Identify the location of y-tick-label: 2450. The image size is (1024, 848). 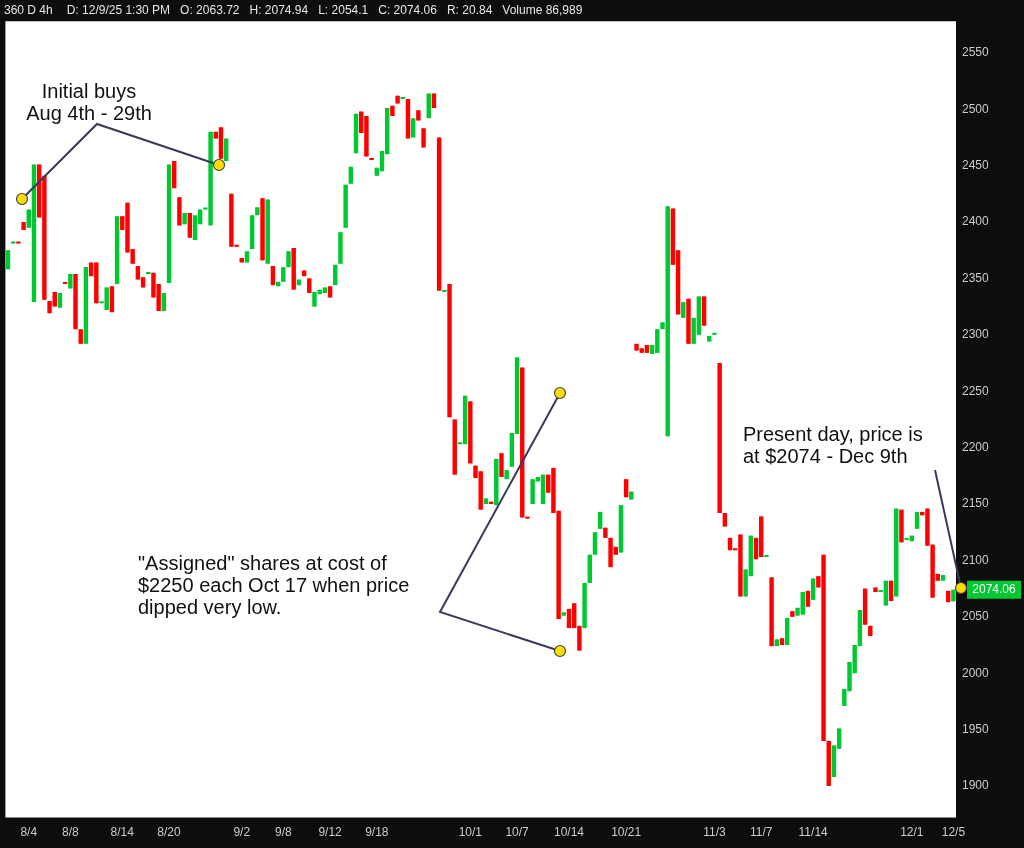
(976, 164).